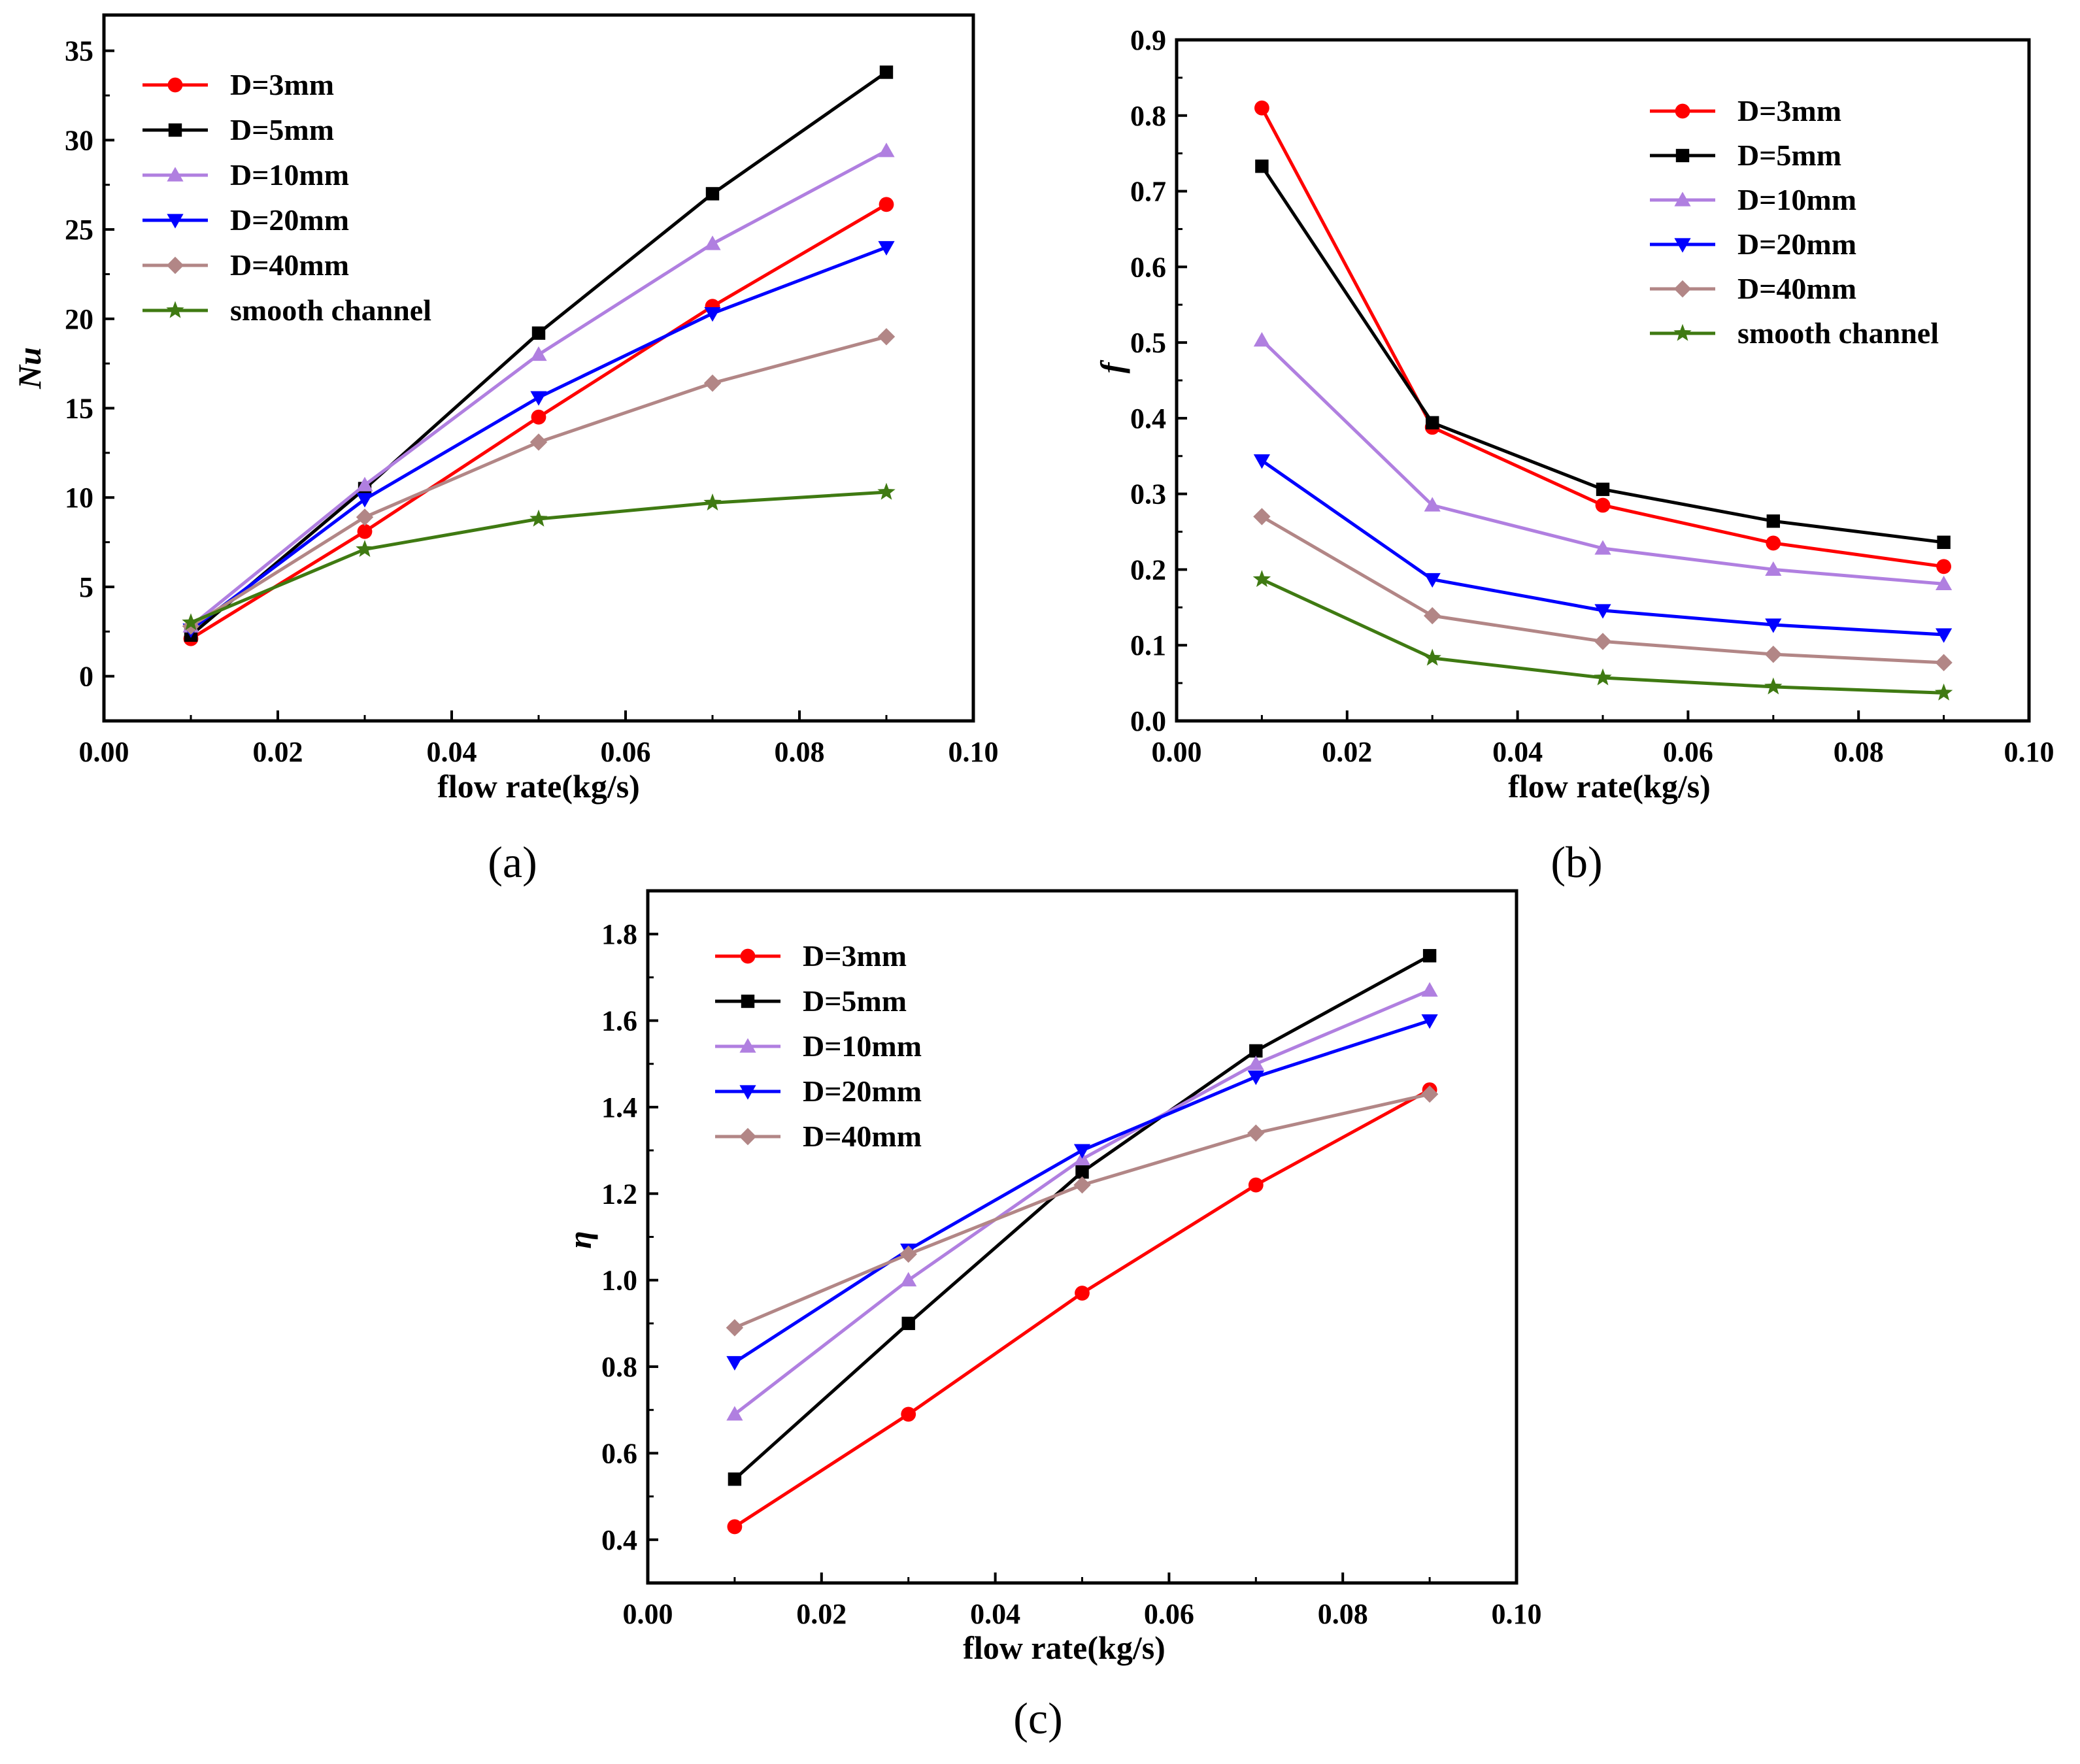 The height and width of the screenshot is (1764, 2080). What do you see at coordinates (619, 934) in the screenshot?
I see `y-tick-label: 1.8` at bounding box center [619, 934].